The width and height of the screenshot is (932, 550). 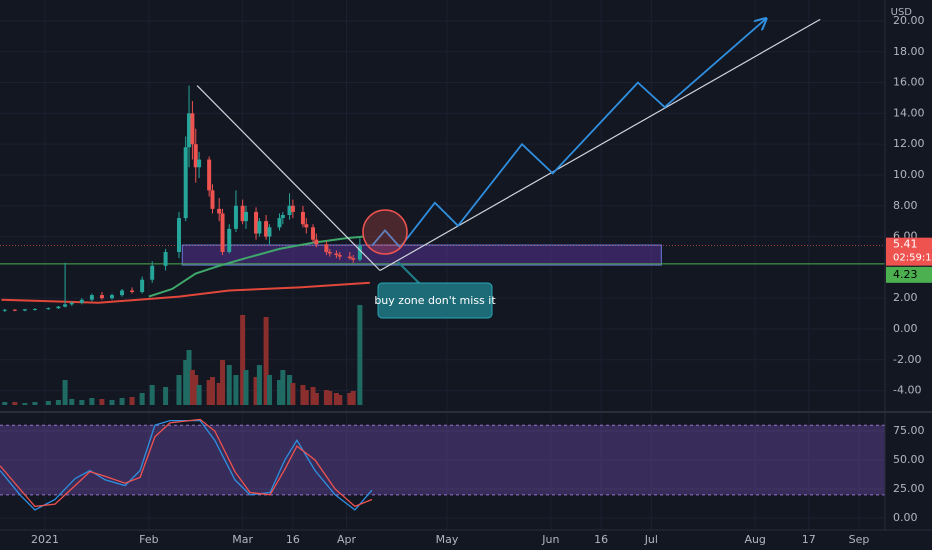 What do you see at coordinates (907, 359) in the screenshot?
I see `y-tick-label: -2.00` at bounding box center [907, 359].